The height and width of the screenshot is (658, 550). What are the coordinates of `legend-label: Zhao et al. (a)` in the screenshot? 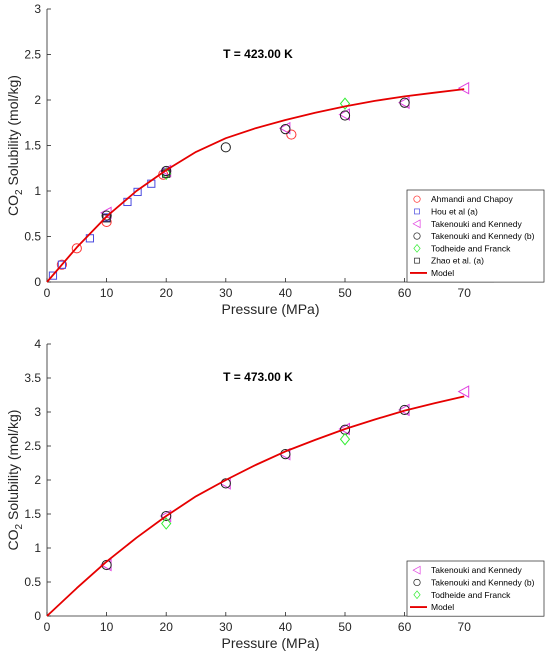 It's located at (457, 261).